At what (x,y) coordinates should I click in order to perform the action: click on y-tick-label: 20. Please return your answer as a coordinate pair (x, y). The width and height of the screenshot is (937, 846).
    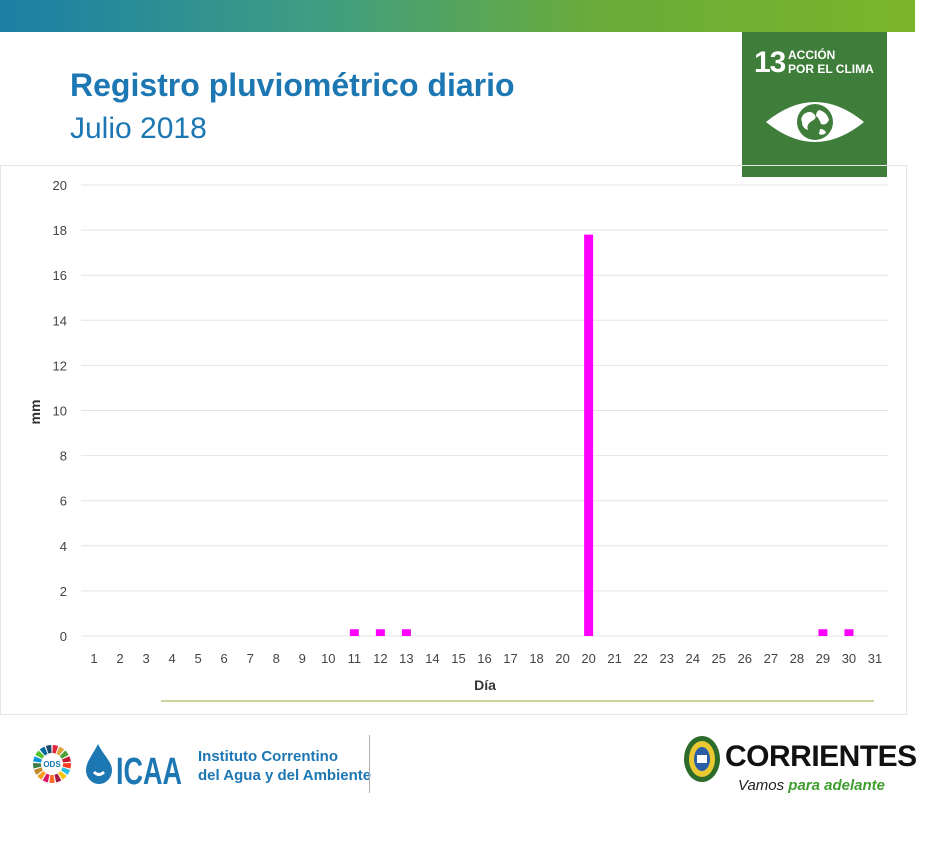
    Looking at the image, I should click on (60, 185).